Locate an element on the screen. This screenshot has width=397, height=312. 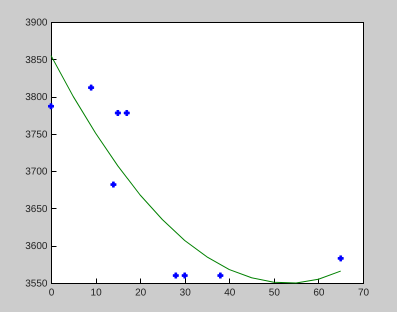
x-tick-label: 40 is located at coordinates (230, 293).